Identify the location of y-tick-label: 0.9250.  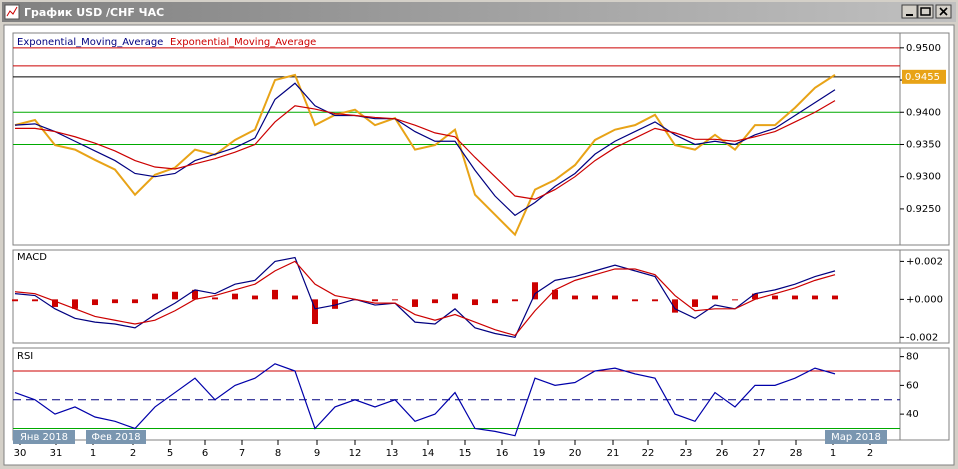
(923, 209).